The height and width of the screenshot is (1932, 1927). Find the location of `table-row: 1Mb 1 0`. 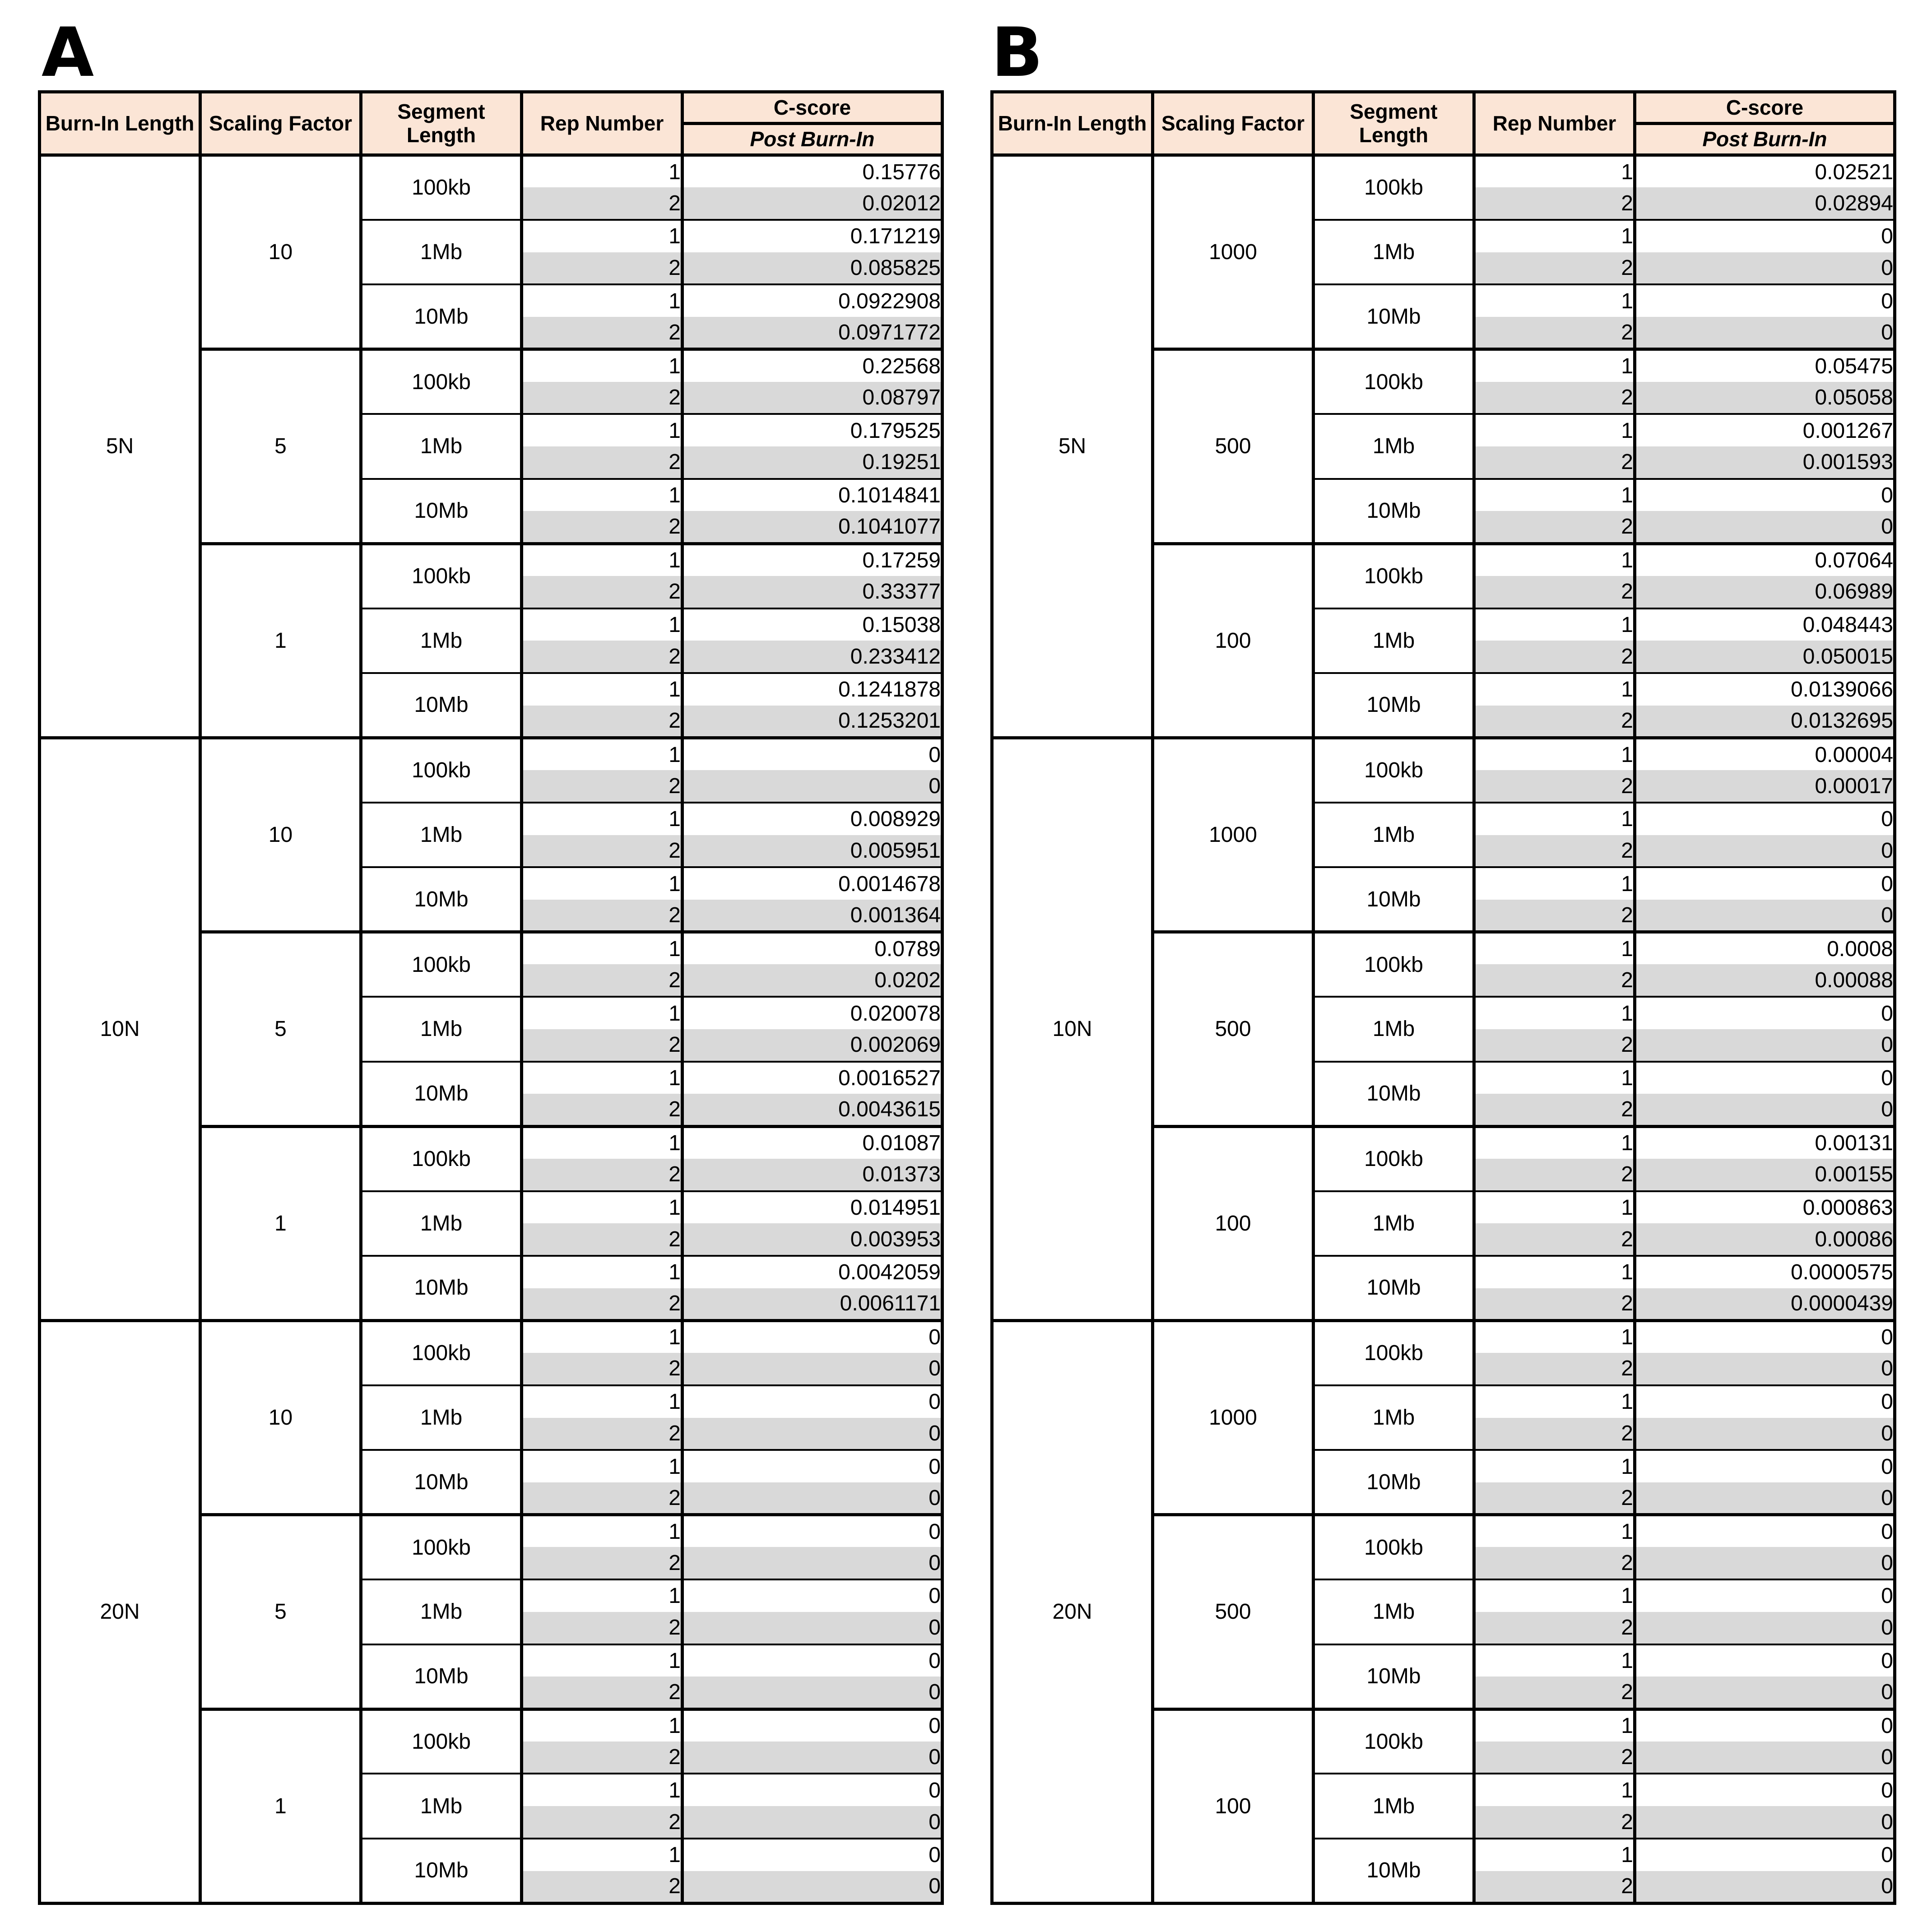

table-row: 1Mb 1 0 is located at coordinates (1444, 1029).